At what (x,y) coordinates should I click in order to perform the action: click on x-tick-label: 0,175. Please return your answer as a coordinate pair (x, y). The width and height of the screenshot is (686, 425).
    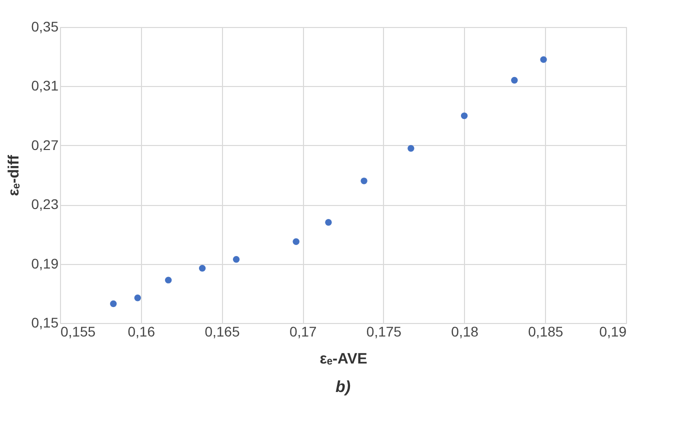
    Looking at the image, I should click on (384, 332).